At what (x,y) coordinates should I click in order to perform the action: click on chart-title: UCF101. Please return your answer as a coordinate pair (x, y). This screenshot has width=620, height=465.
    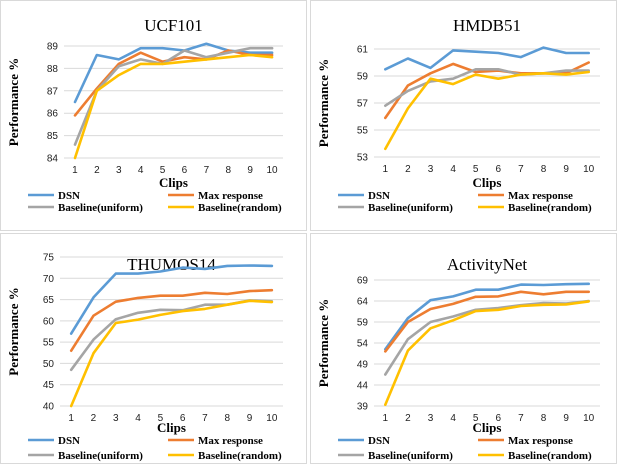
    Looking at the image, I should click on (173, 25).